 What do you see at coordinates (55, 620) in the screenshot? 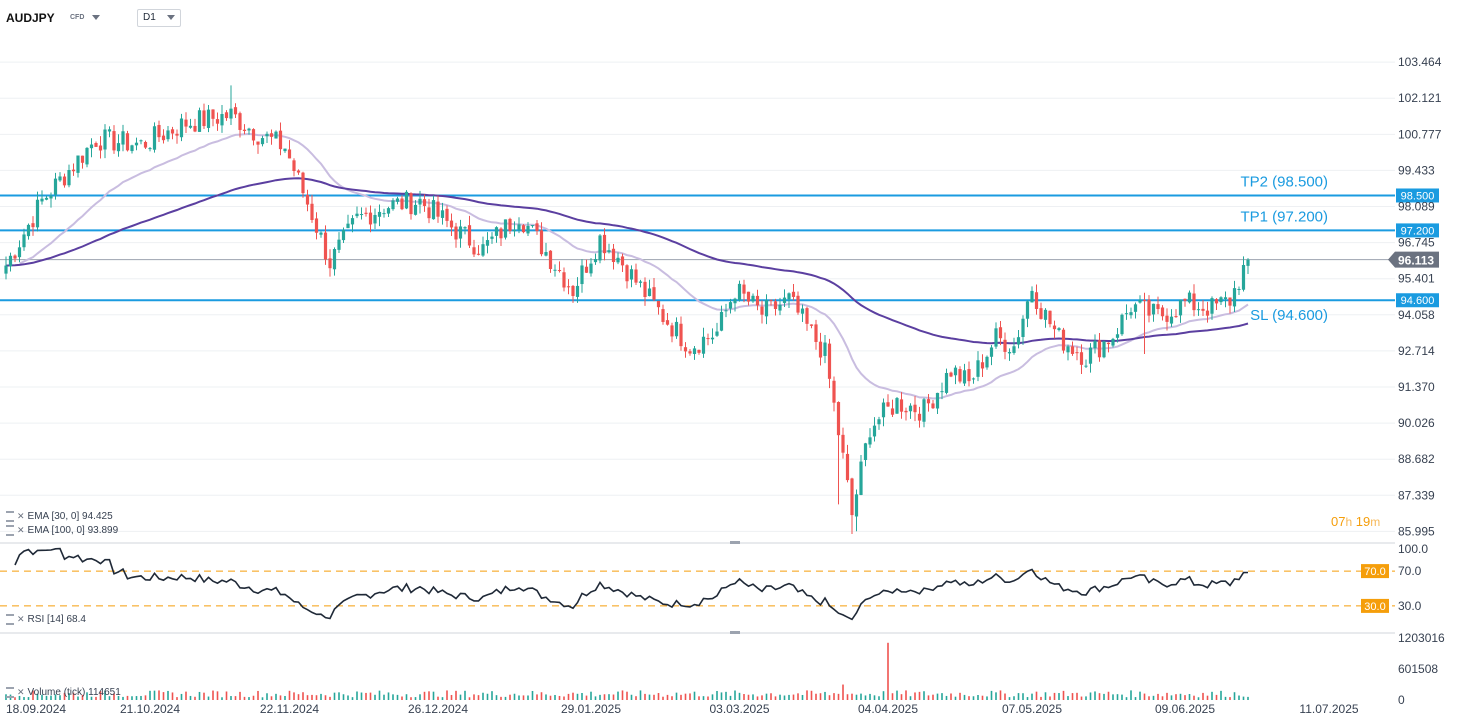
I see `rsi-params: [14]` at bounding box center [55, 620].